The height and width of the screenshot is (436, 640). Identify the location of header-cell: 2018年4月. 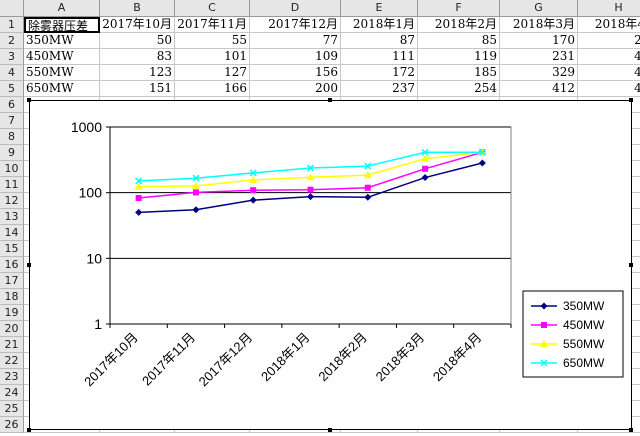
(609, 25).